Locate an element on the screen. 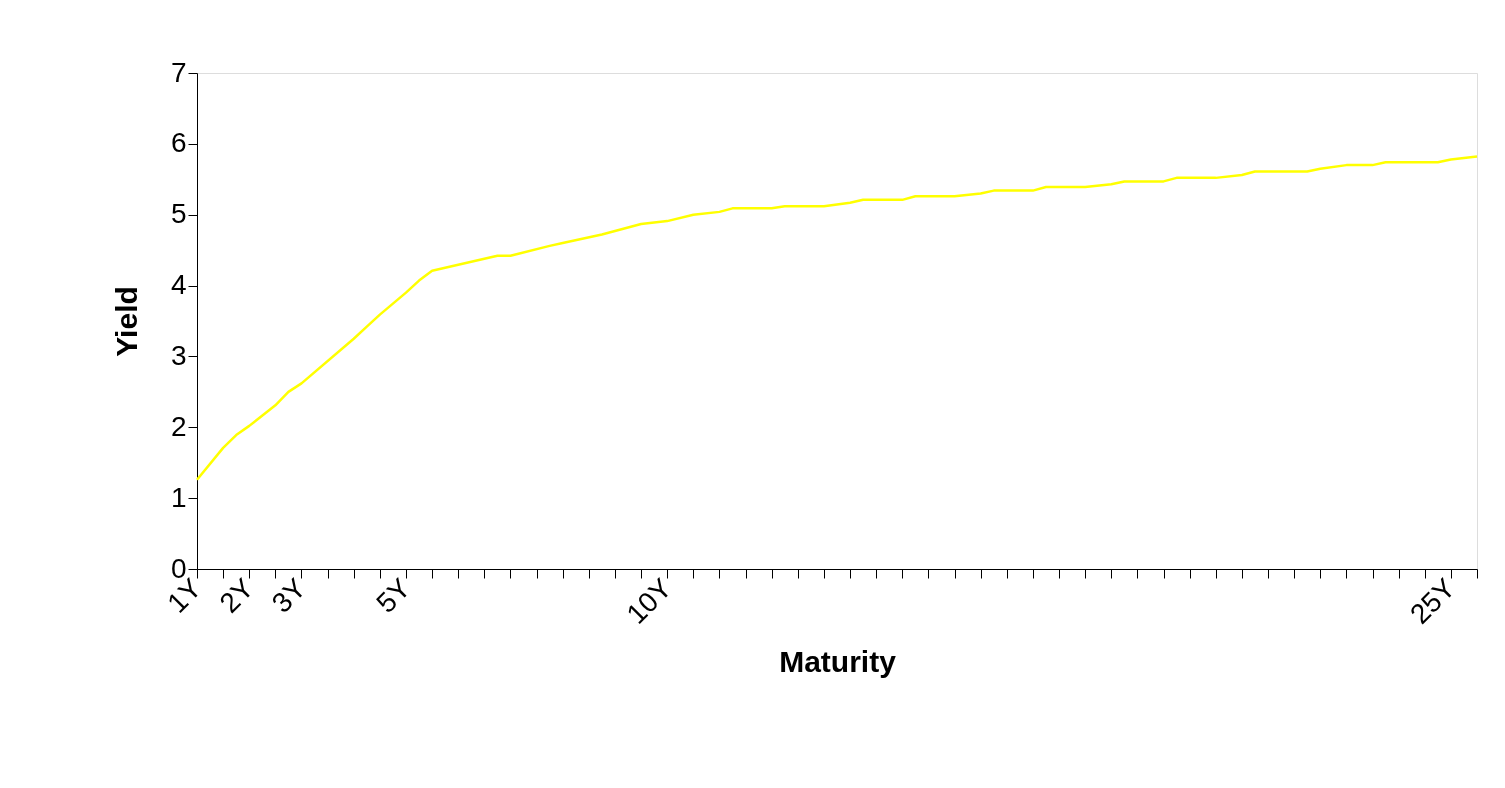  y-tick-label: 7 is located at coordinates (178, 72).